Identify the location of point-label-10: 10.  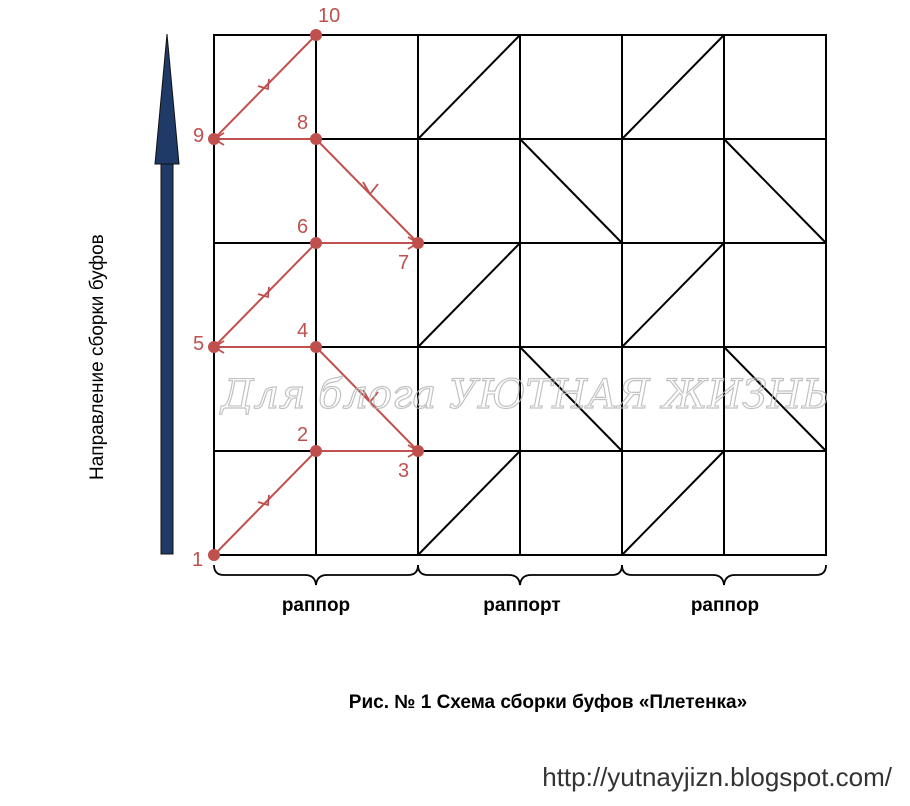
(329, 16).